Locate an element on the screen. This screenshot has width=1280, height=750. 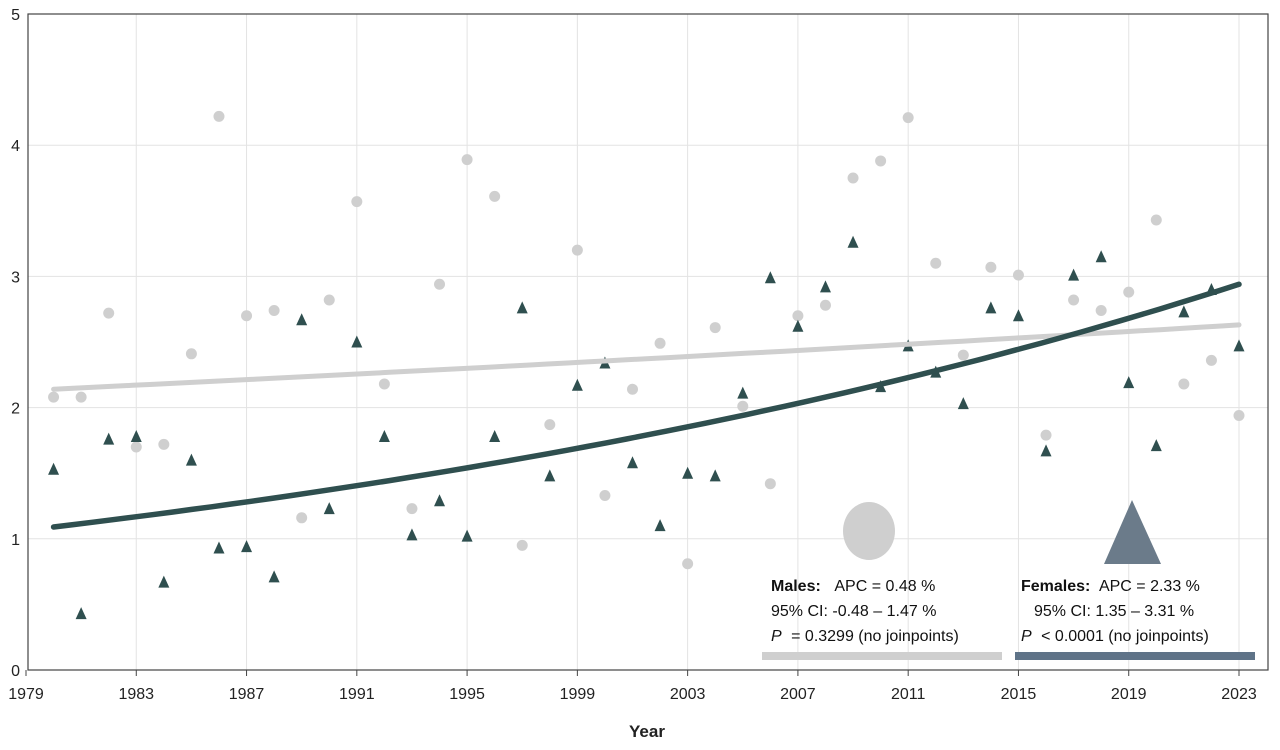
legend-females-ci: 95% CI: 1.35 – 3.31 % is located at coordinates (1114, 611).